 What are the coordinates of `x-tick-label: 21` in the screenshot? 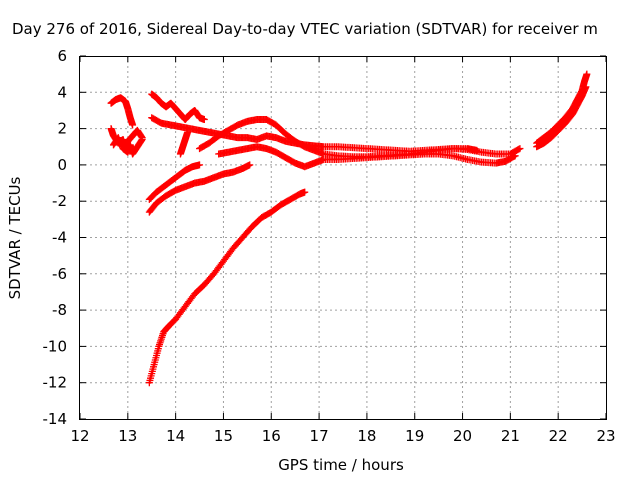 It's located at (510, 436).